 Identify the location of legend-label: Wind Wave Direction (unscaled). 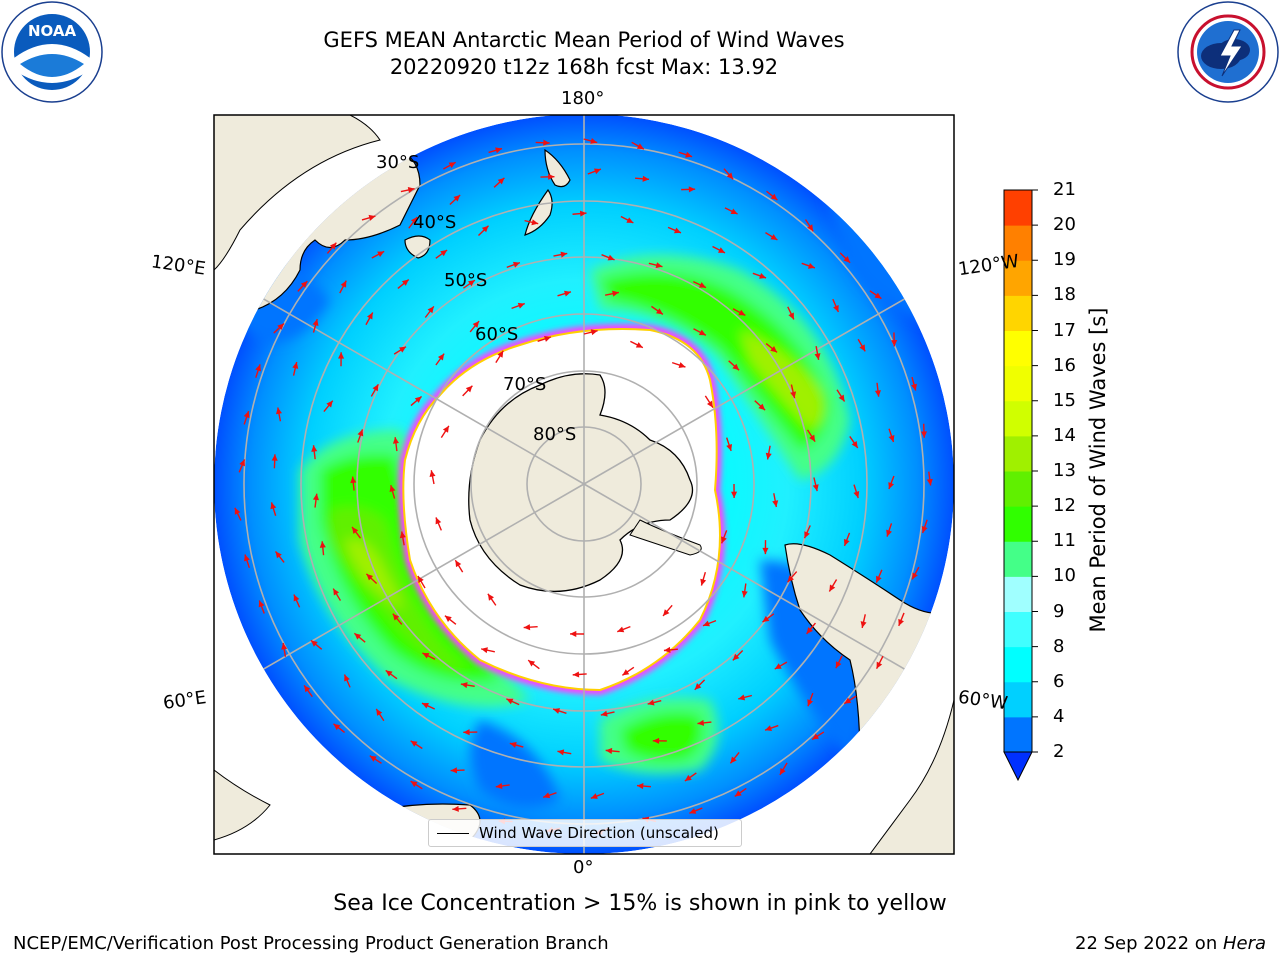
(599, 833).